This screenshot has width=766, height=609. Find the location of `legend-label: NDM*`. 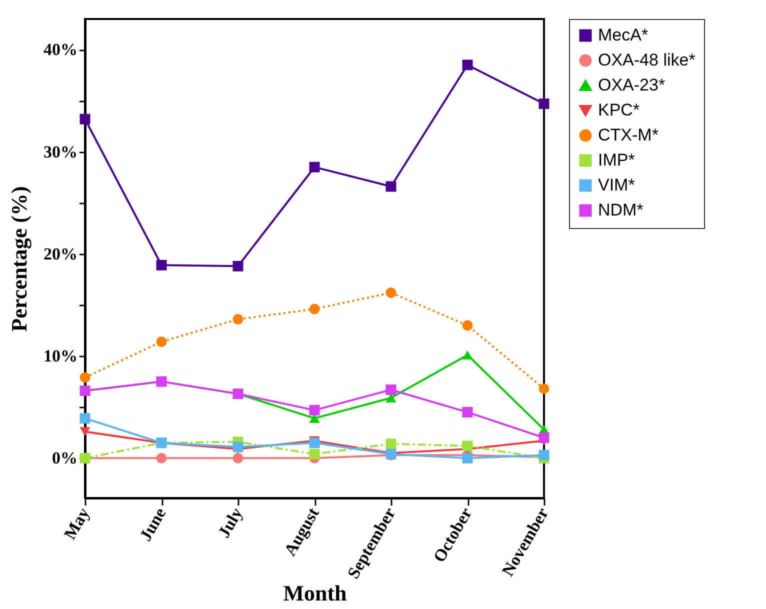

legend-label: NDM* is located at coordinates (621, 210).